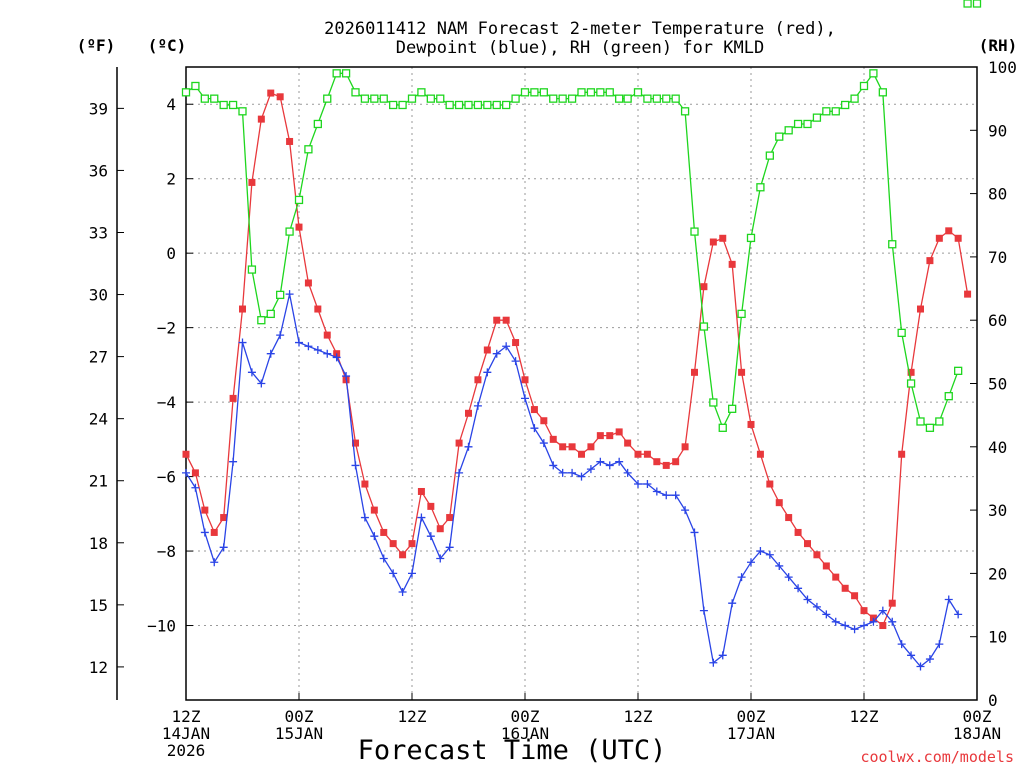 Image resolution: width=1024 pixels, height=768 pixels. What do you see at coordinates (98, 357) in the screenshot?
I see `fahrenheit-tick-label: 27` at bounding box center [98, 357].